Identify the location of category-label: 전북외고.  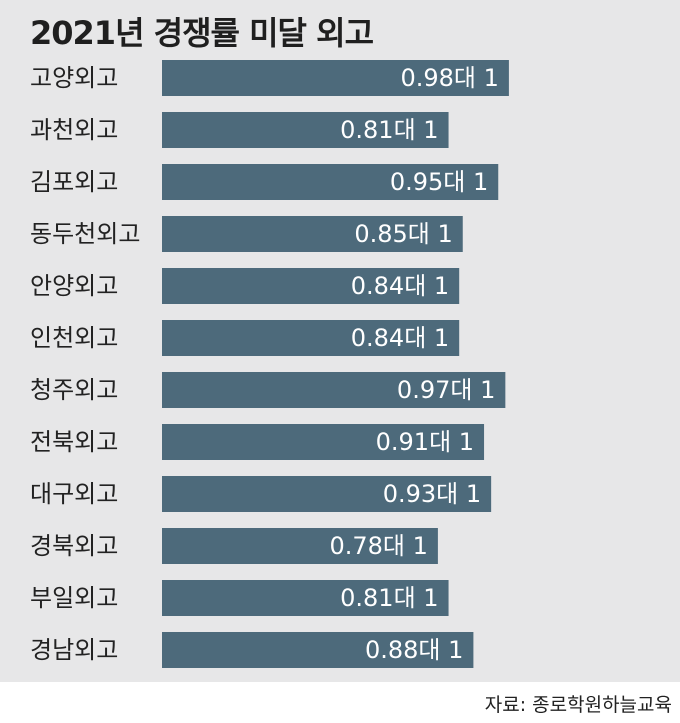
(74, 442).